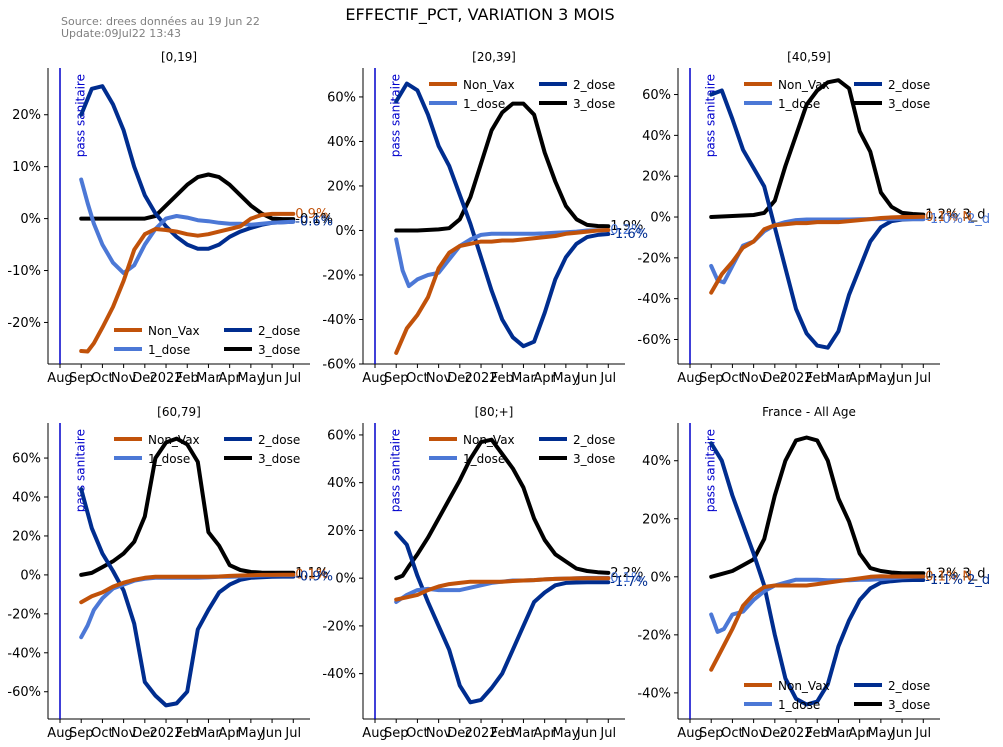  What do you see at coordinates (626, 230) in the screenshot?
I see `end-value-label: 0.2%` at bounding box center [626, 230].